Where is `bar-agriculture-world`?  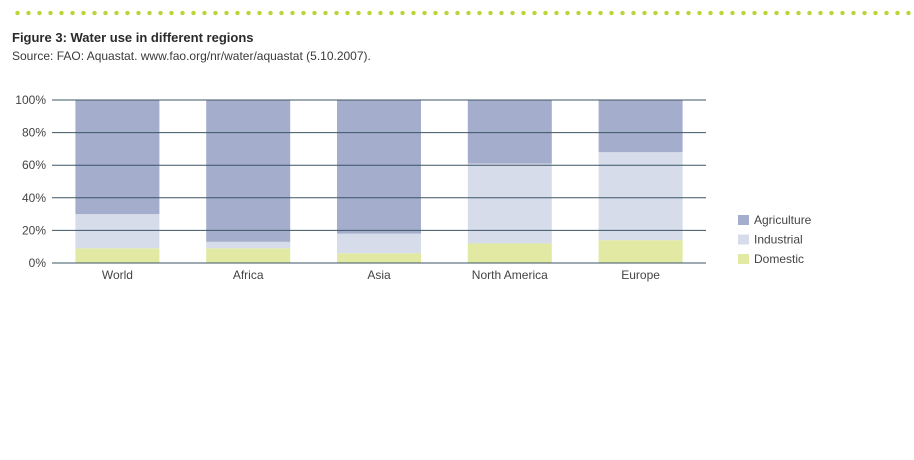
bar-agriculture-world is located at coordinates (117, 157).